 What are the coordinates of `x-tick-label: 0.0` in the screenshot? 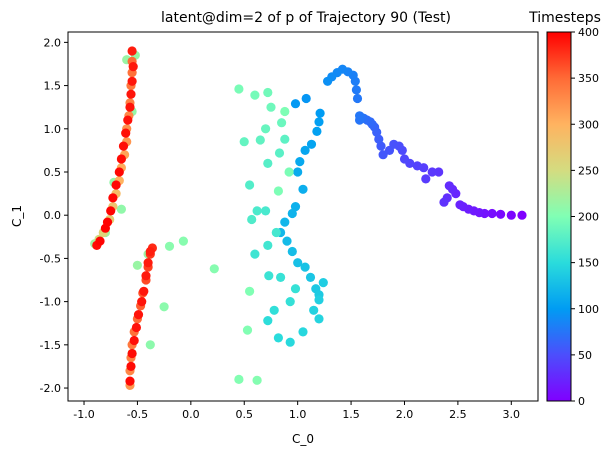 It's located at (191, 414).